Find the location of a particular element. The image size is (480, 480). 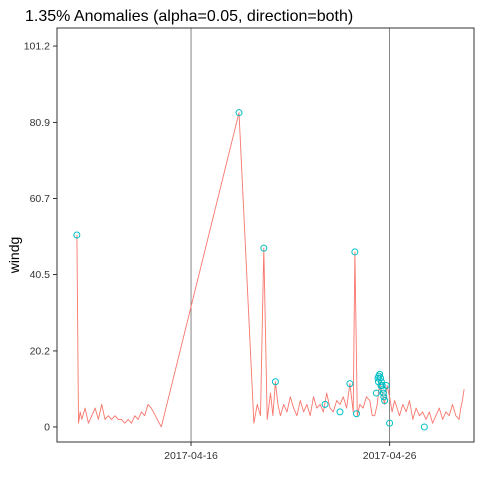

y-tick-label-2: 40.5 is located at coordinates (40, 275).